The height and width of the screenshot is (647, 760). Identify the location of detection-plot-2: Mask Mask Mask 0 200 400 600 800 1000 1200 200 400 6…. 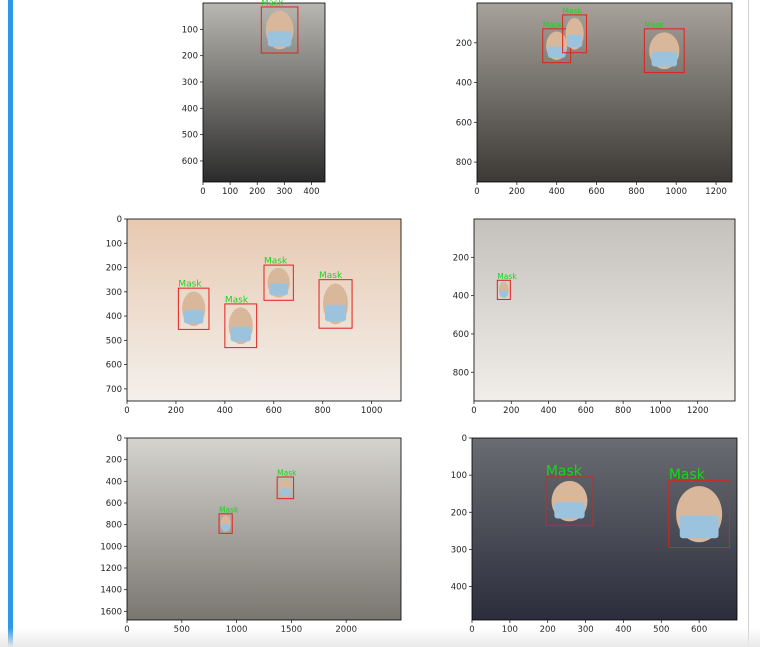
(594, 100).